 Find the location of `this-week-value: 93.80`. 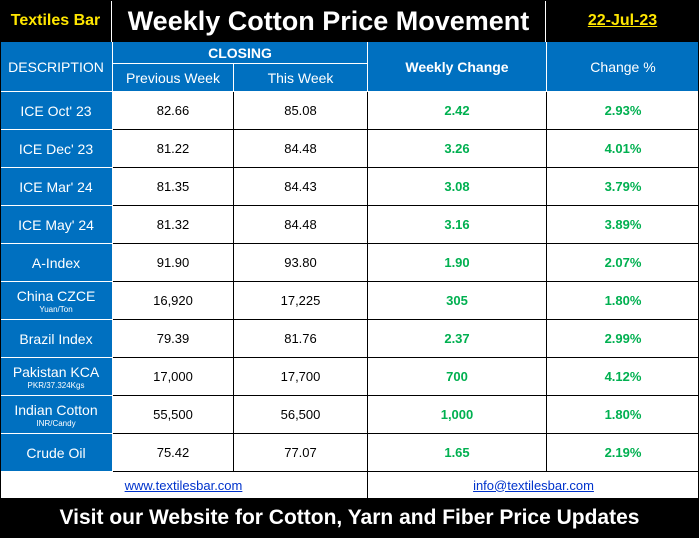

this-week-value: 93.80 is located at coordinates (301, 263).